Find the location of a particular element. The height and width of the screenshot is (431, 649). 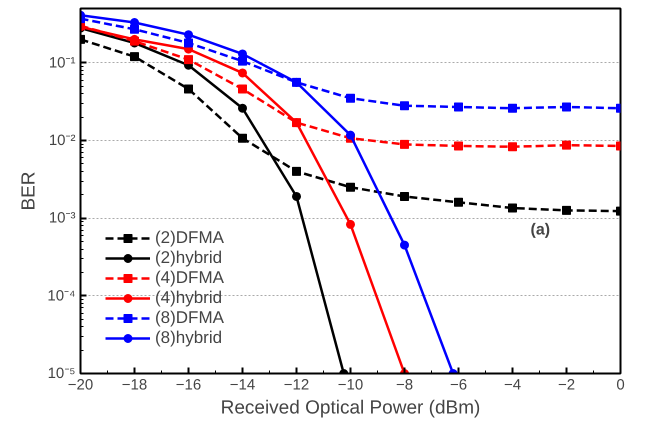

legend-label: (4)hybrid is located at coordinates (188, 298).